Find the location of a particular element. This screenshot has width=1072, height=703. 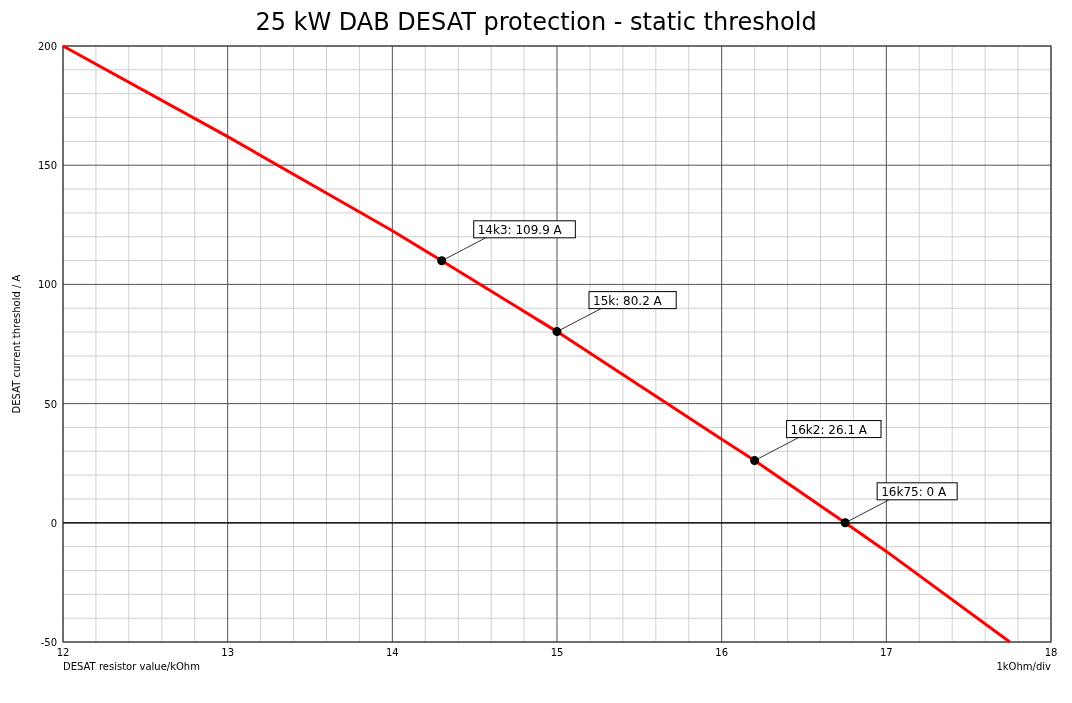

y-tick-label: -50 is located at coordinates (48, 642).